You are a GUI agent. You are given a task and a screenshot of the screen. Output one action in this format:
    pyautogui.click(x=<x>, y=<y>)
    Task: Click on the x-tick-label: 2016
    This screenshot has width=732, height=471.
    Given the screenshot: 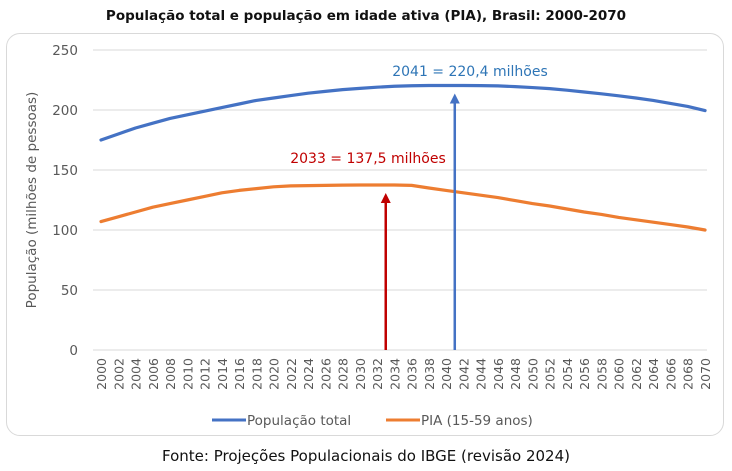 What is the action you would take?
    pyautogui.click(x=239, y=374)
    